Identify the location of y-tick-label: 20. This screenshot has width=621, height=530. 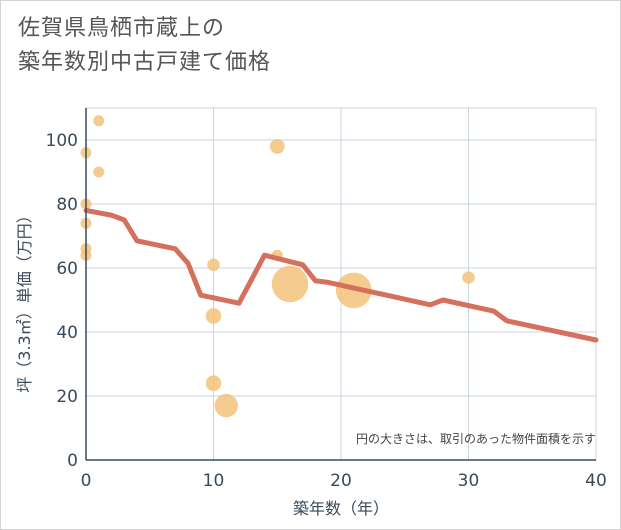
(67, 397).